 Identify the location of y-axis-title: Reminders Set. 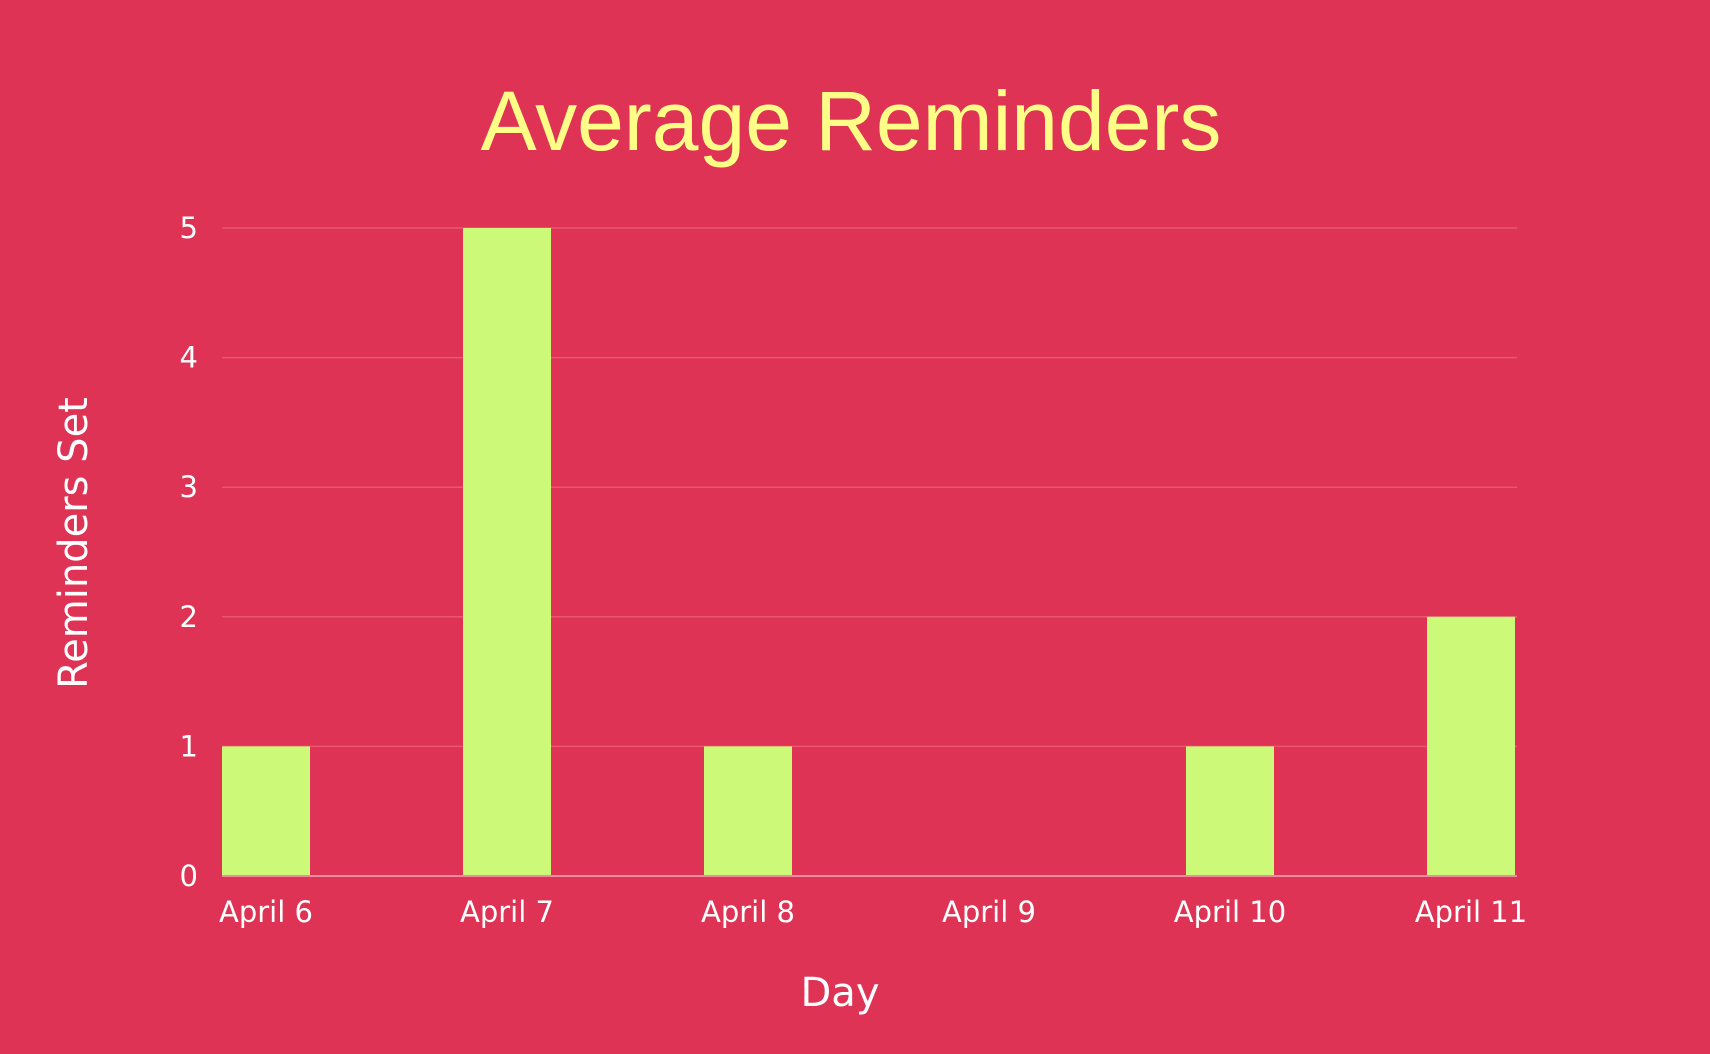
(74, 543).